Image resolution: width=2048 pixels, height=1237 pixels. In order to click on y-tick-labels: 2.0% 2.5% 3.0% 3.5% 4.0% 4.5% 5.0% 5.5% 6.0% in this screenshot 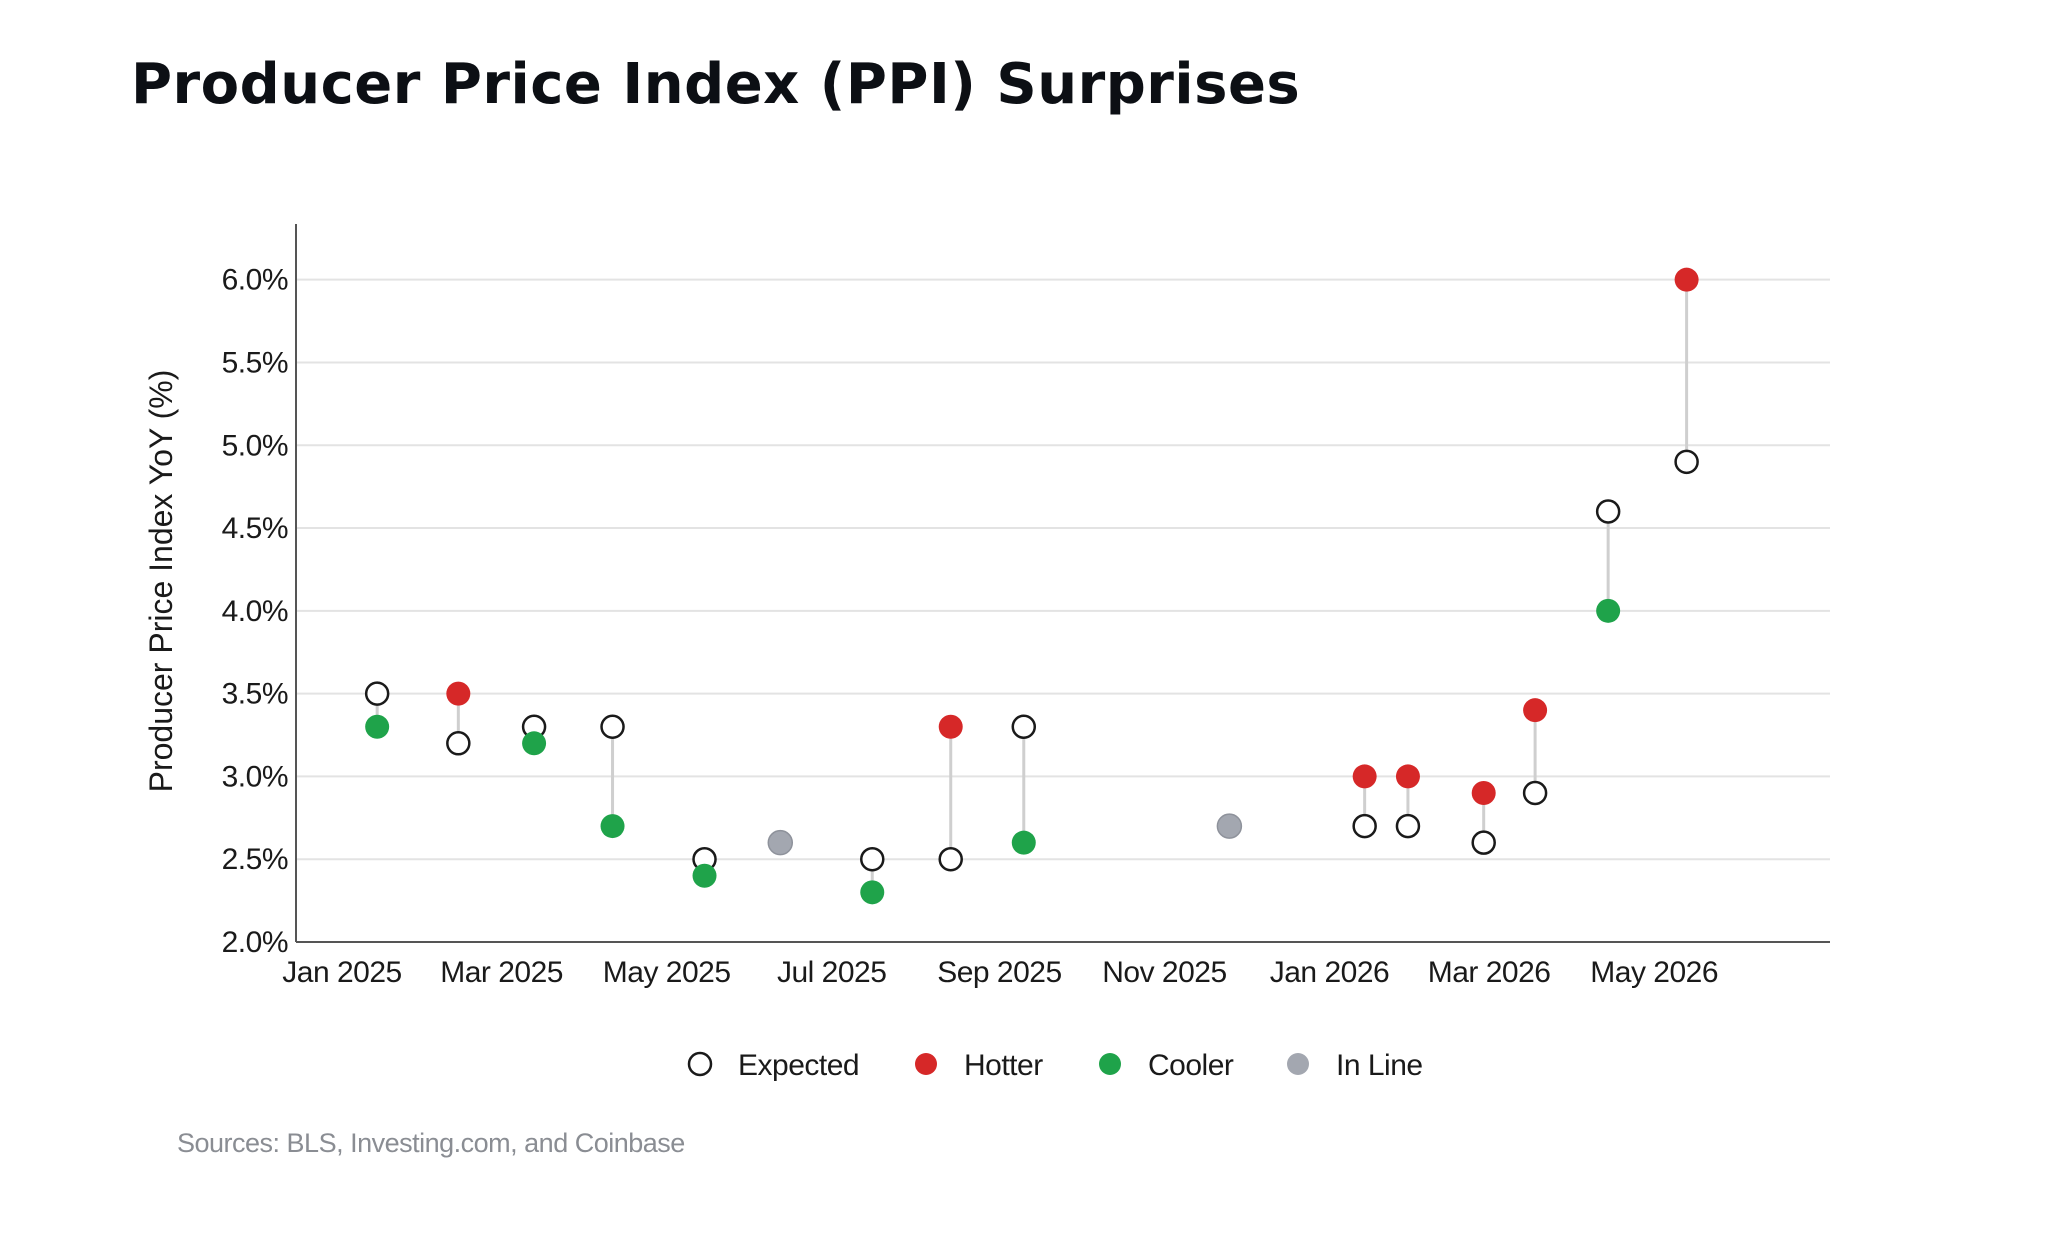, I will do `click(255, 611)`.